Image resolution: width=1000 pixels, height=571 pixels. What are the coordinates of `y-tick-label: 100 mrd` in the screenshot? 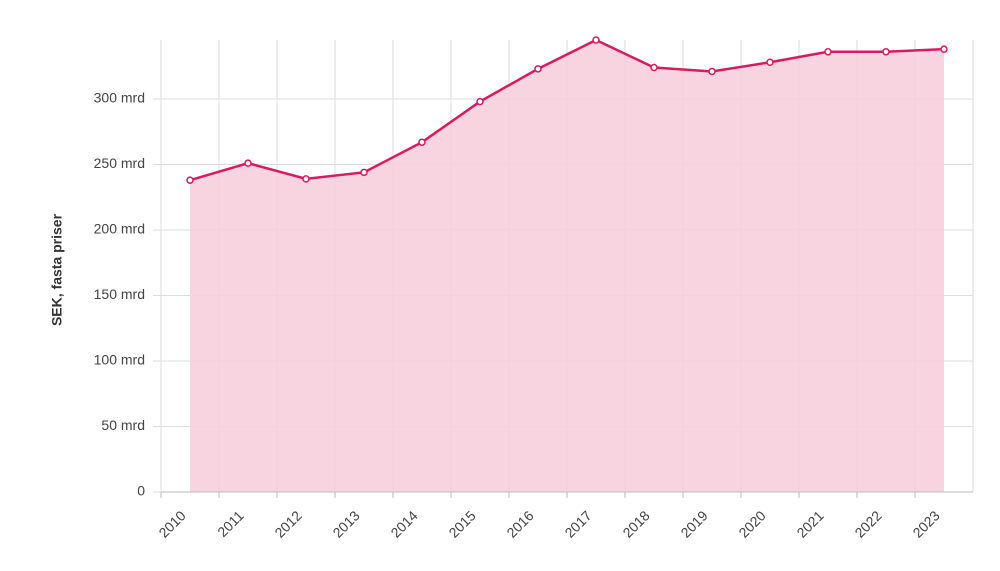 It's located at (119, 360).